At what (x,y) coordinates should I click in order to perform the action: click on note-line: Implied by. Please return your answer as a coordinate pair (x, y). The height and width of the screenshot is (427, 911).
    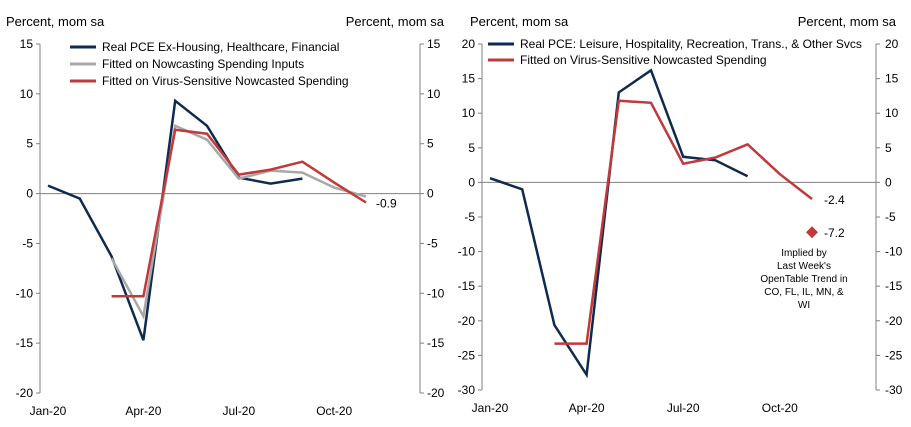
    Looking at the image, I should click on (804, 253).